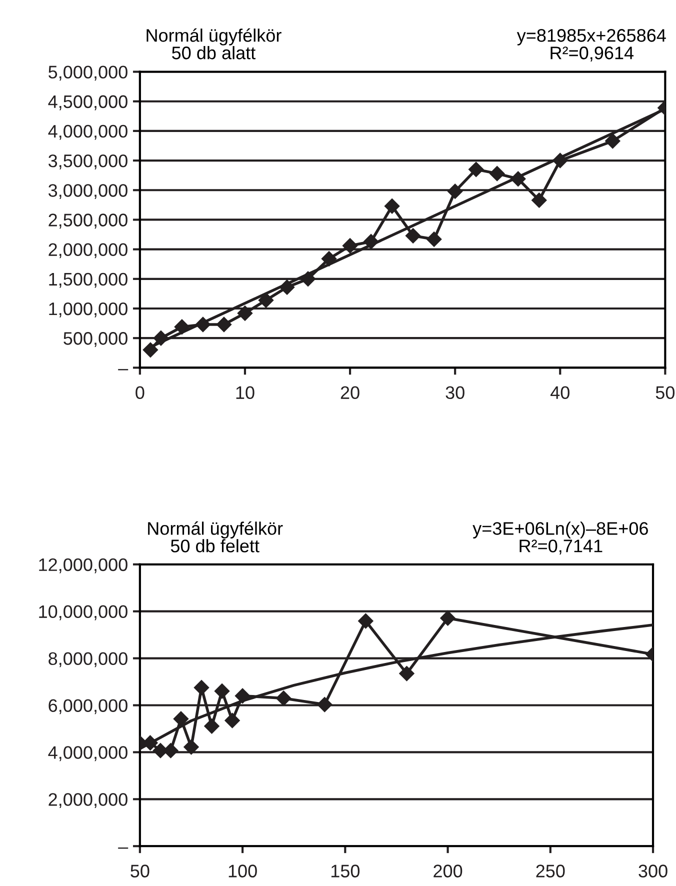  I want to click on y-tick-label: 500,000, so click(96, 339).